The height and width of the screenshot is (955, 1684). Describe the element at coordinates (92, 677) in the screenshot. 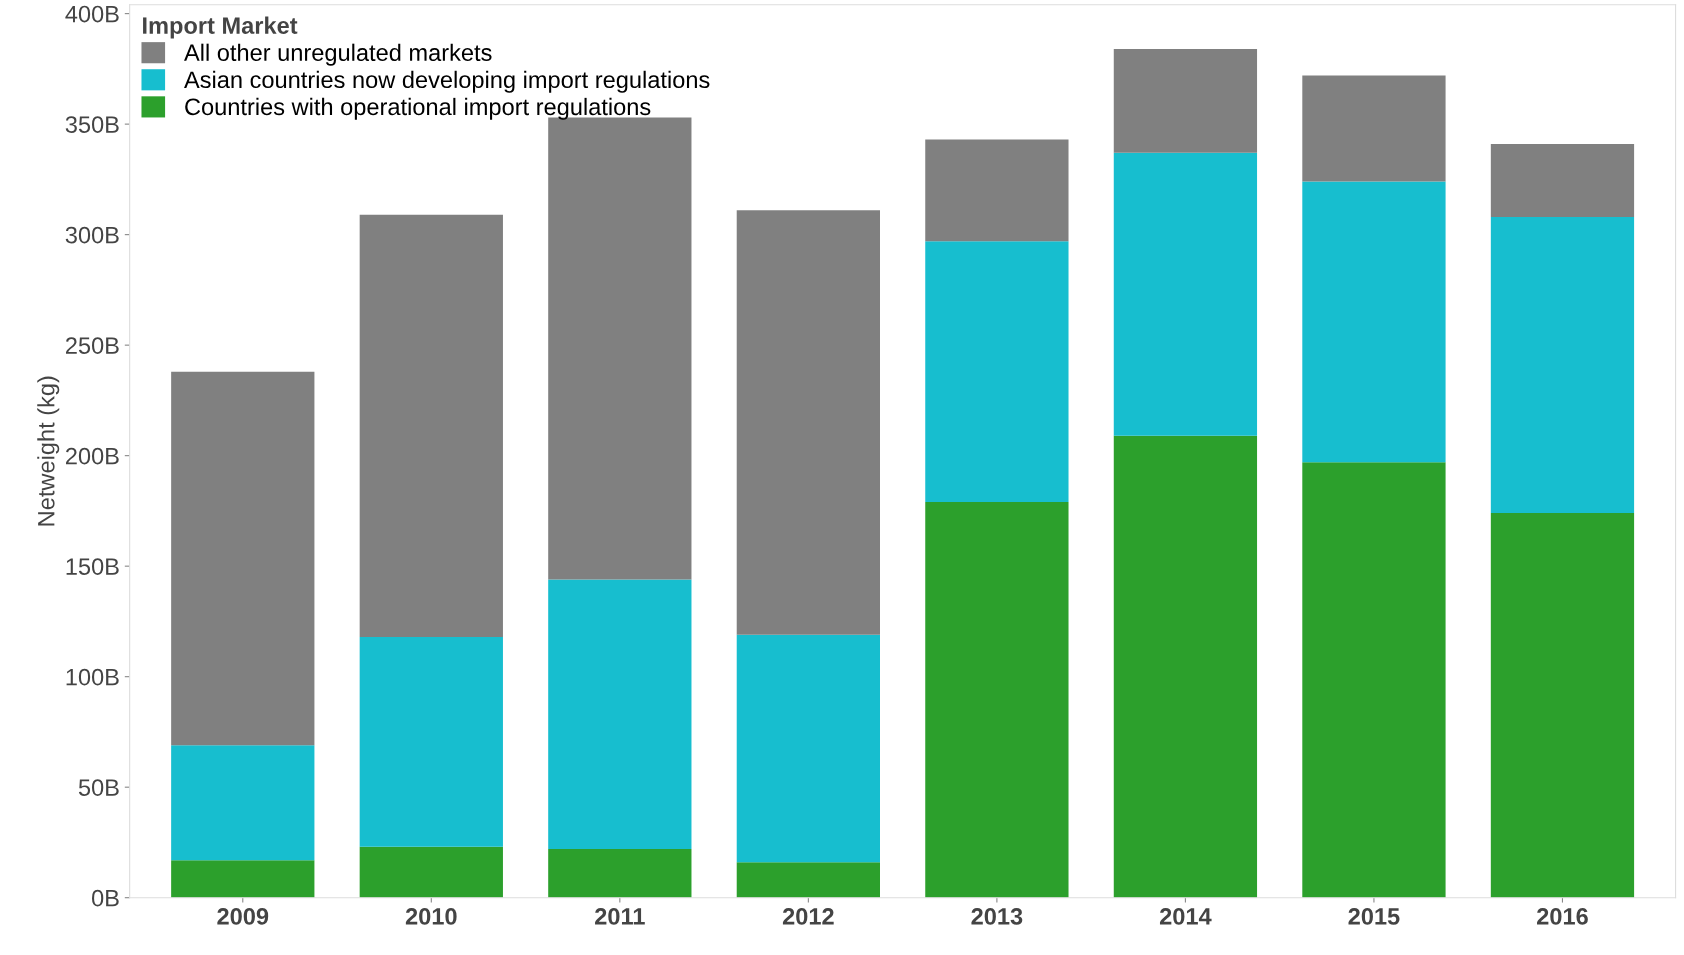

I see `y-tick-label: 100B` at that location.